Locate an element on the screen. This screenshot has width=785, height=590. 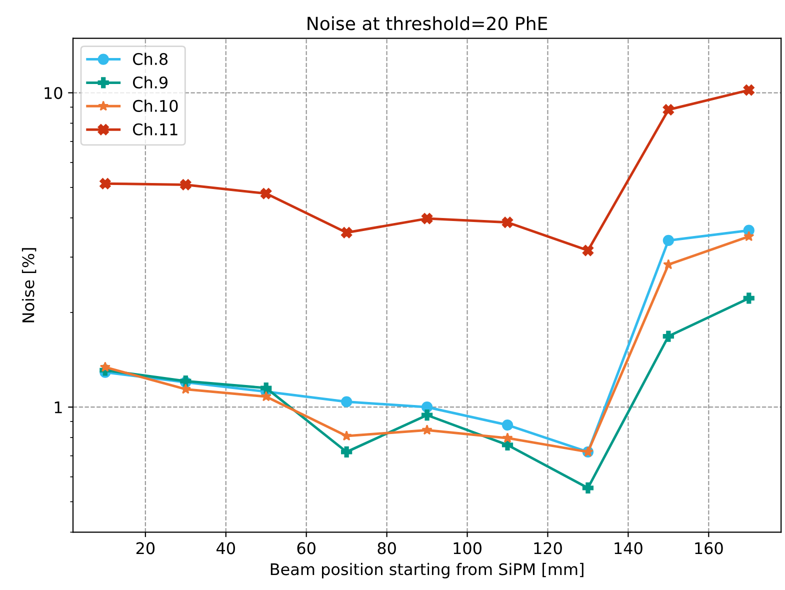
x-tick-label: 40 is located at coordinates (225, 548).